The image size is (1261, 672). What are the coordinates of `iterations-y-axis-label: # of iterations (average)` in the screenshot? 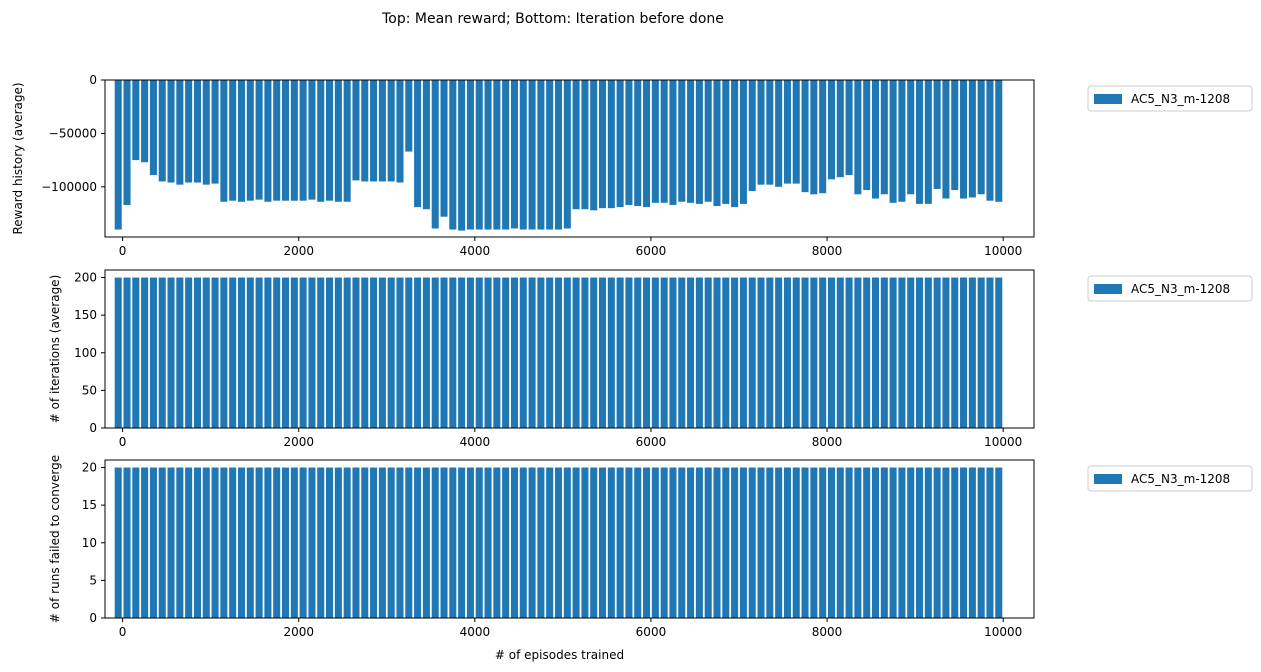 It's located at (55, 349).